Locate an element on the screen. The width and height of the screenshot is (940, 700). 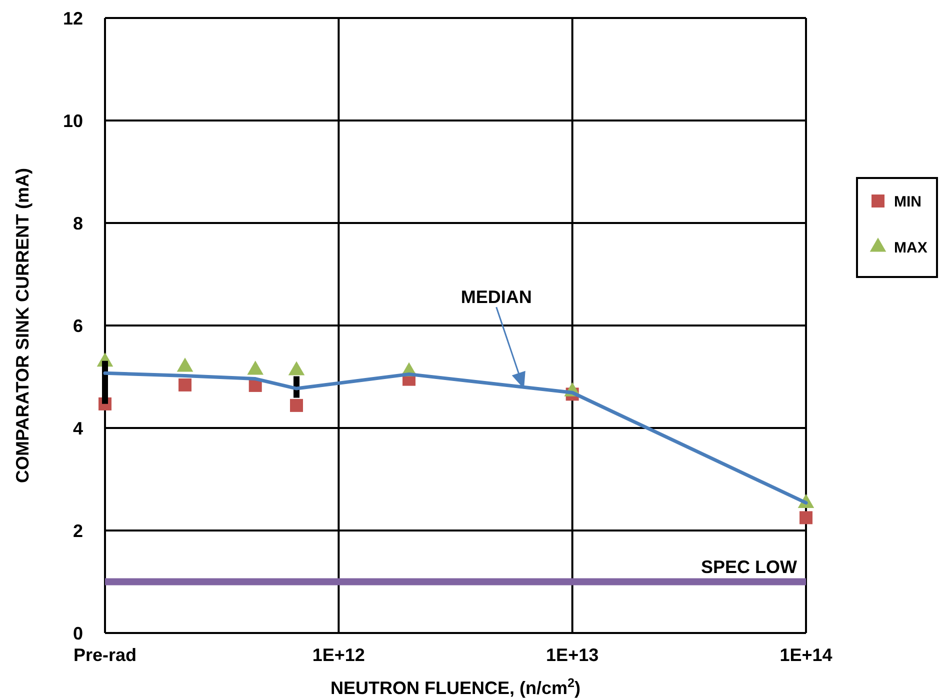
ref-line-label: SPEC LOW is located at coordinates (748, 566).